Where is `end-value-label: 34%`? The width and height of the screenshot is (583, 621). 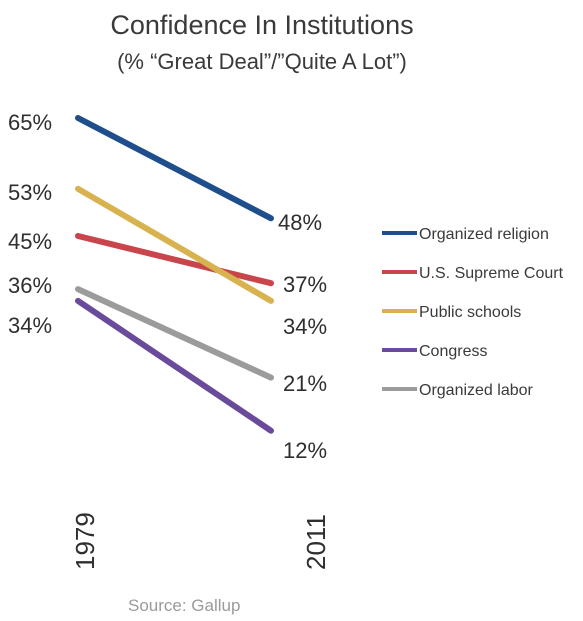
end-value-label: 34% is located at coordinates (305, 326).